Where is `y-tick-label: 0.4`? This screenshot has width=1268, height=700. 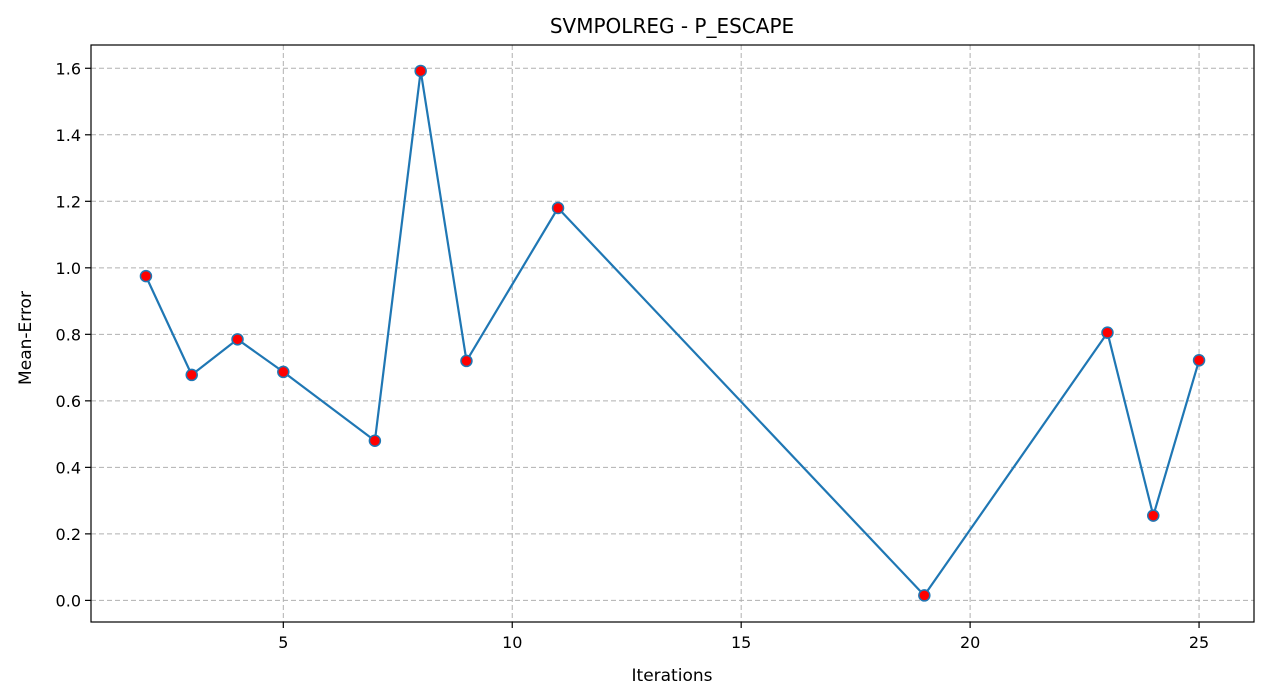
y-tick-label: 0.4 is located at coordinates (68, 467).